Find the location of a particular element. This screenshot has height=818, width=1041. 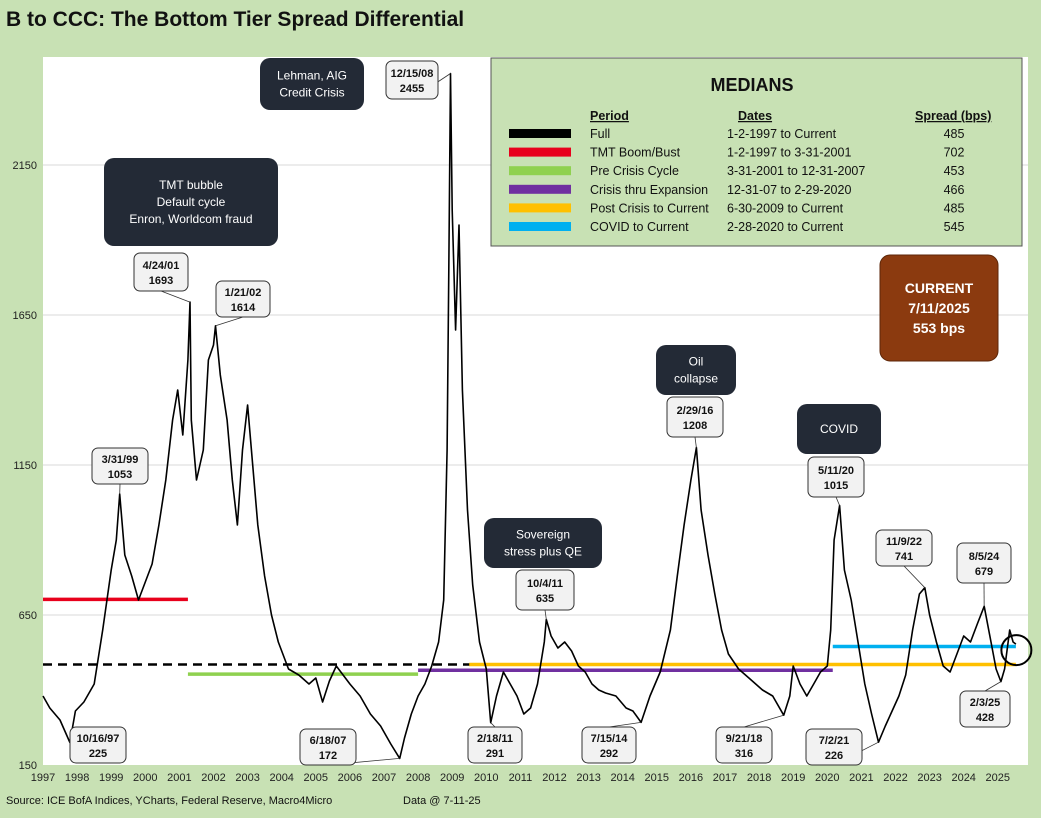

y-tick-label: 1150 is located at coordinates (25, 466).